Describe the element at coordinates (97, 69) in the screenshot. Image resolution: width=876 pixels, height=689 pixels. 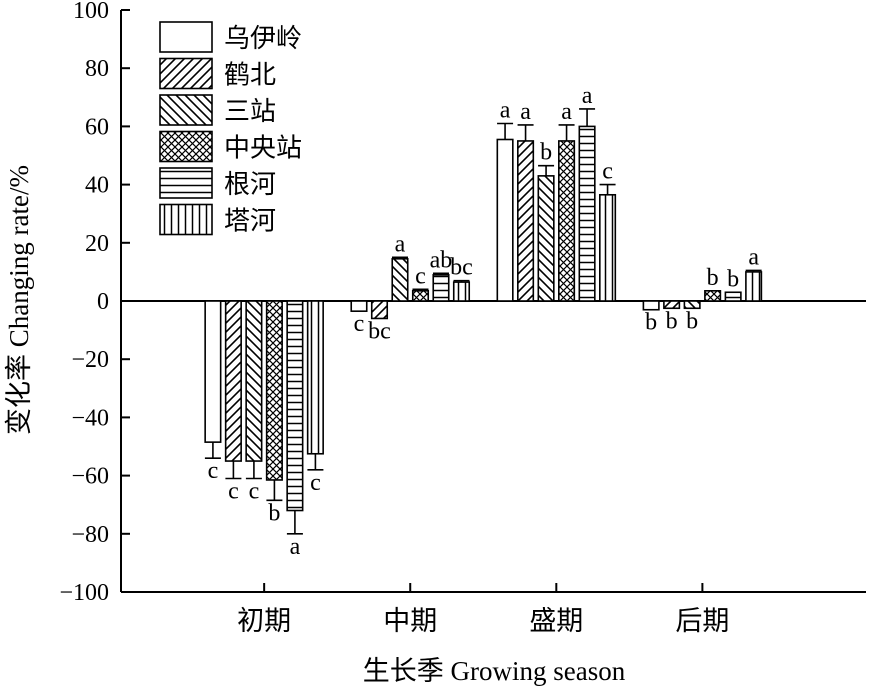
I see `y-tick-label: 80` at that location.